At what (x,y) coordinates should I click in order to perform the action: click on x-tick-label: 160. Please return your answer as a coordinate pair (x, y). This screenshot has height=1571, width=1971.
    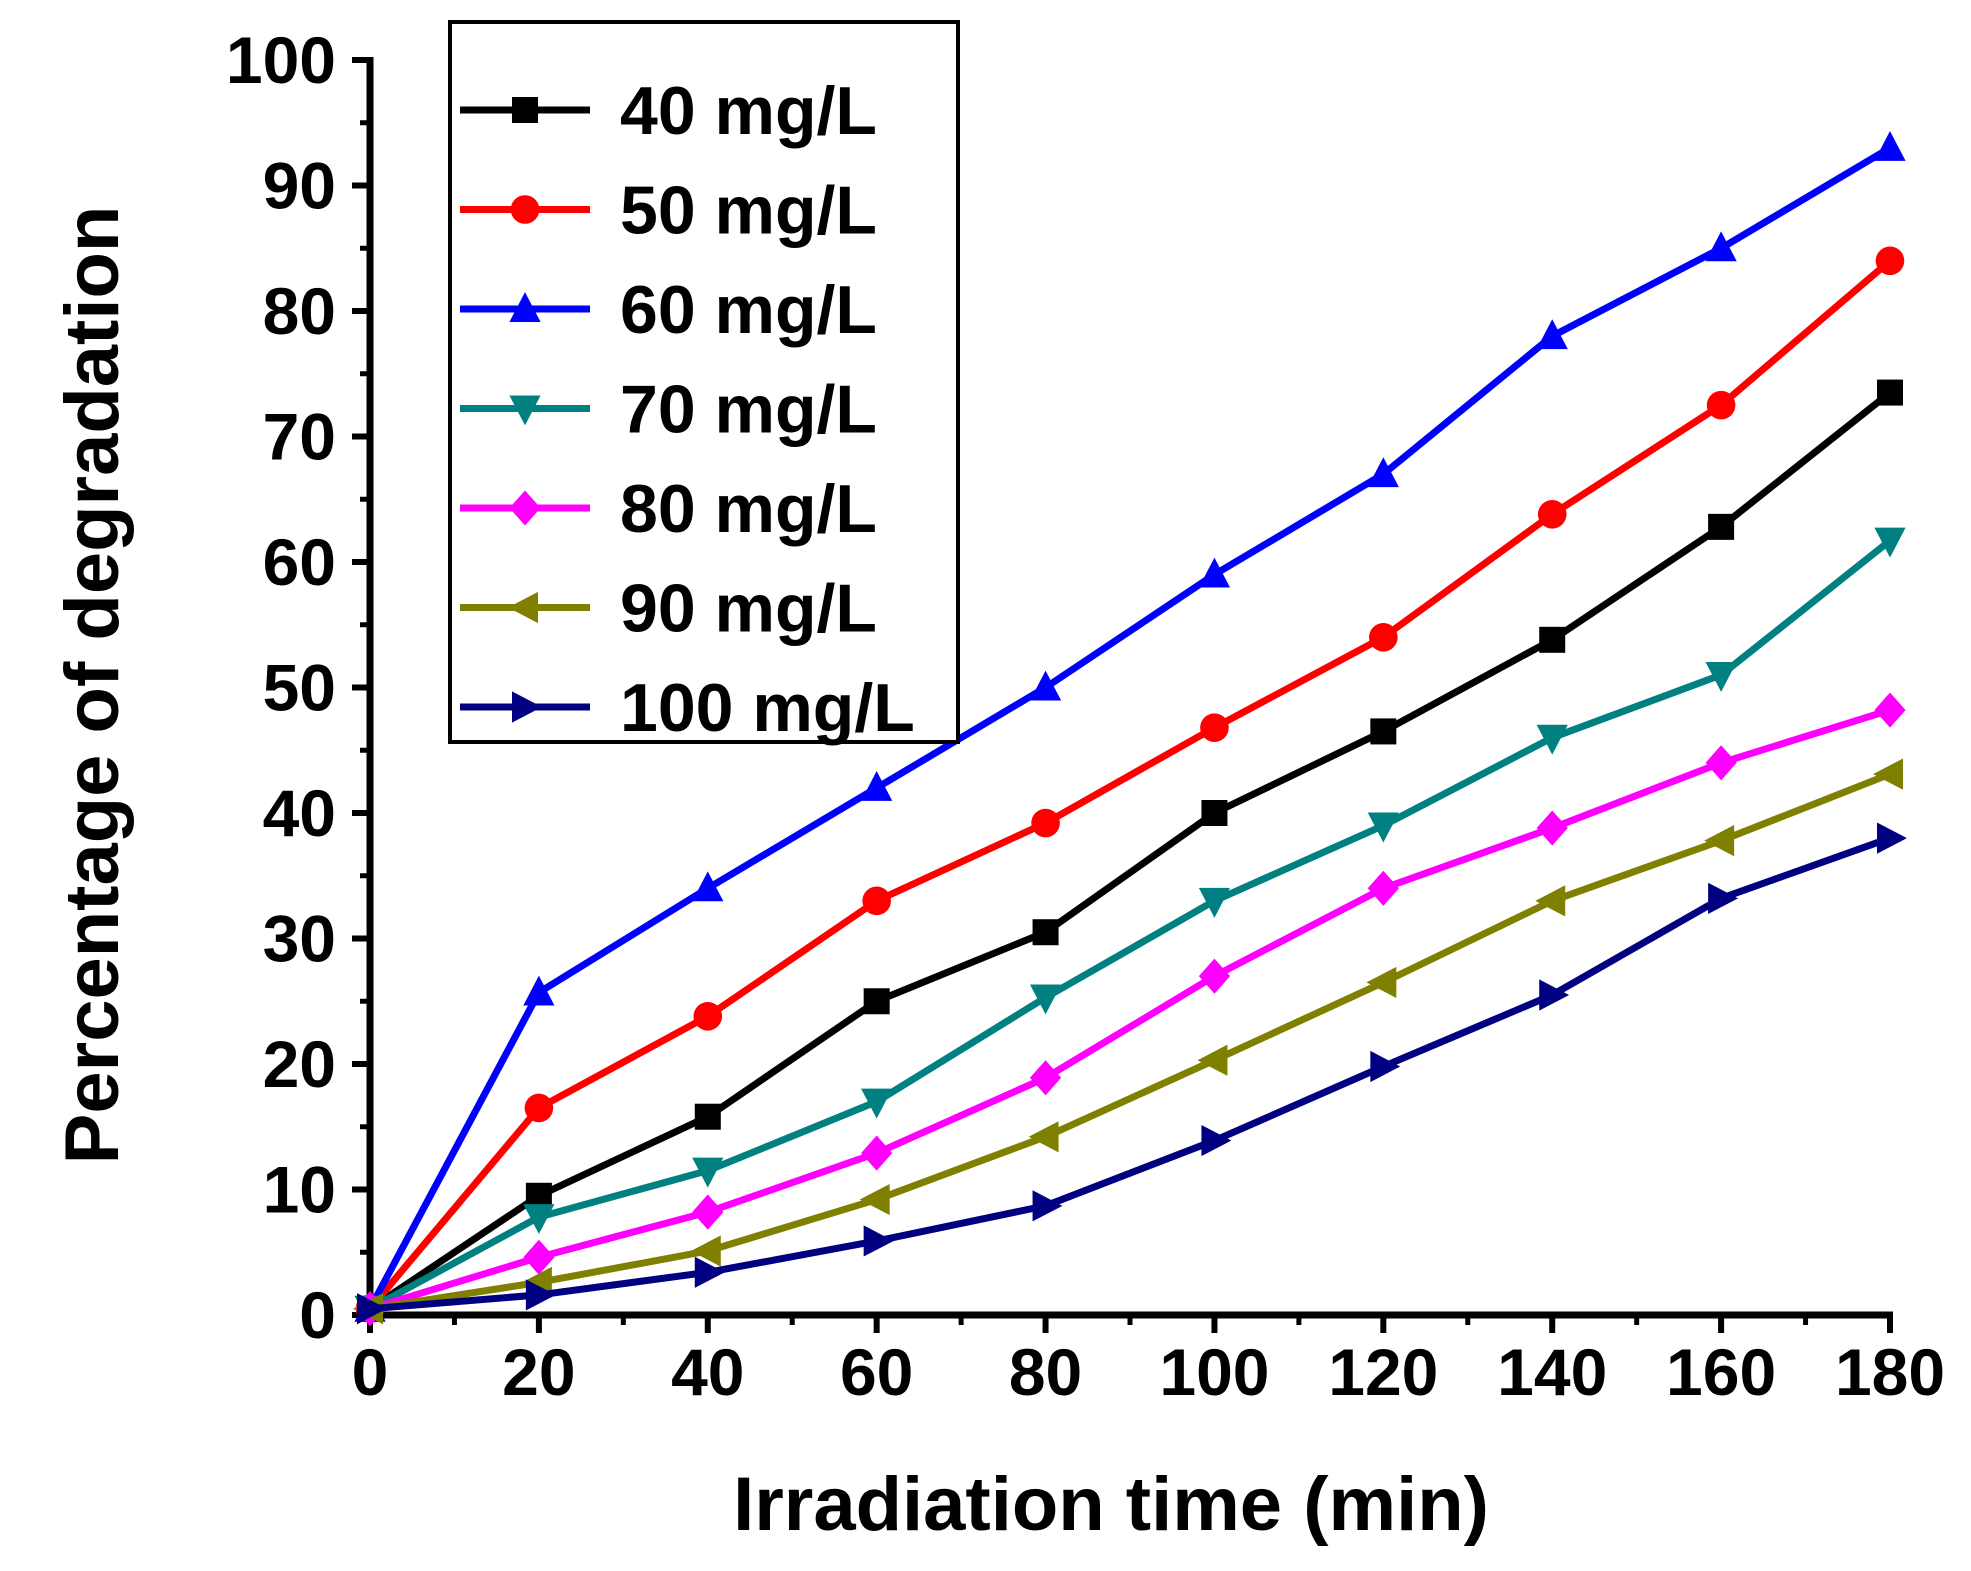
    Looking at the image, I should click on (1721, 1372).